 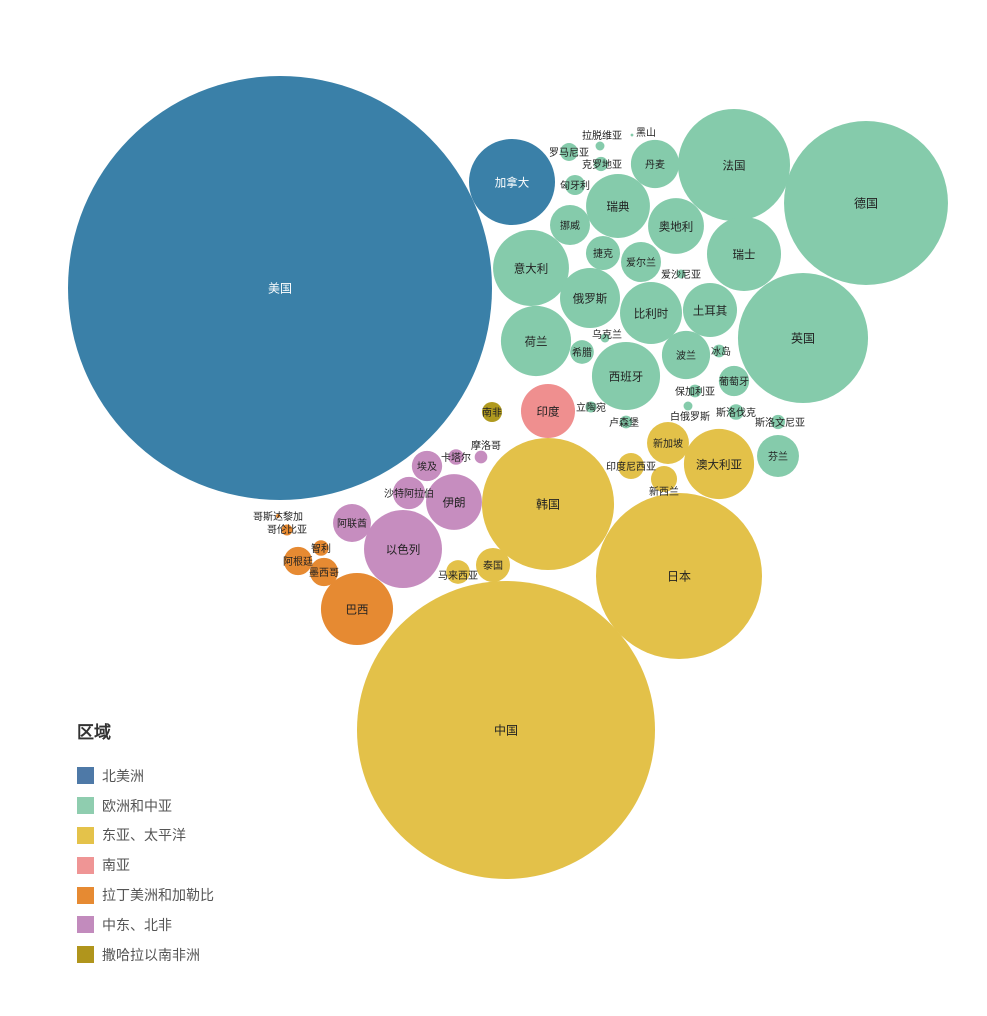 I want to click on bubble-label: 乌克兰, so click(x=607, y=334).